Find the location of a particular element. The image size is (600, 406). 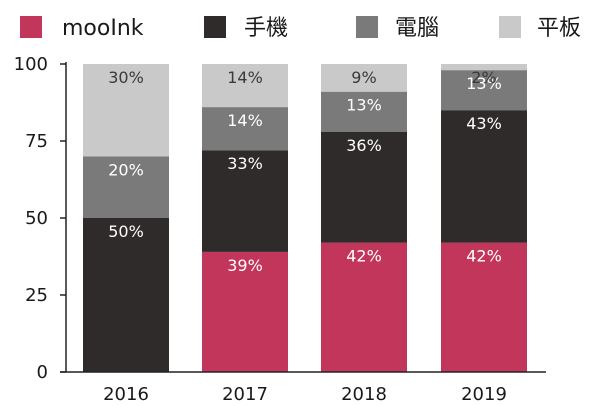

legend-label-3: 平板 is located at coordinates (559, 28).